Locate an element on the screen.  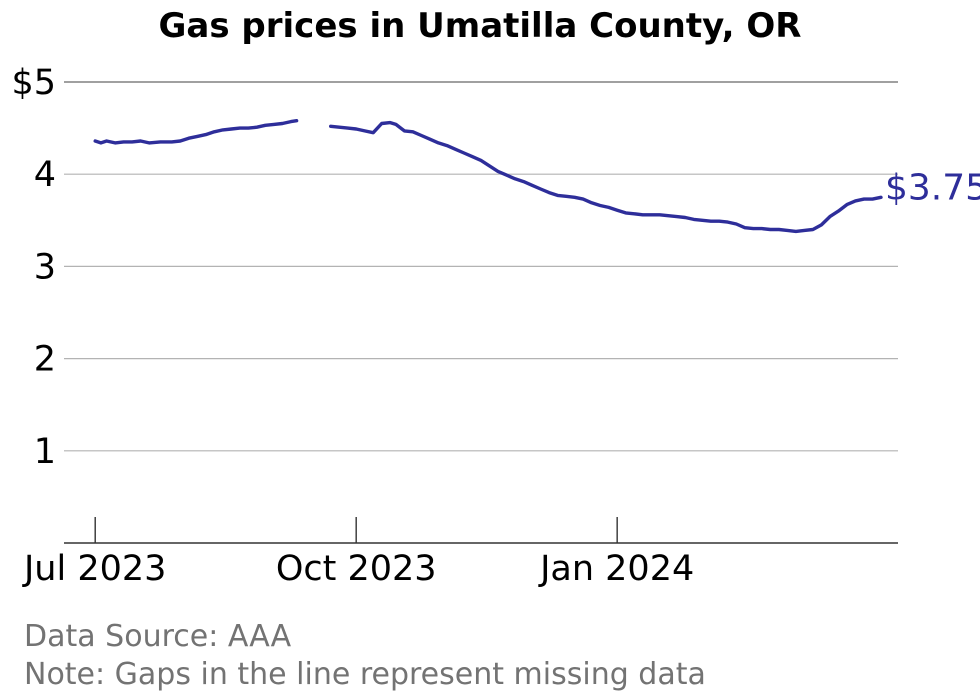
y-tick-label: $5 is located at coordinates (33, 83).